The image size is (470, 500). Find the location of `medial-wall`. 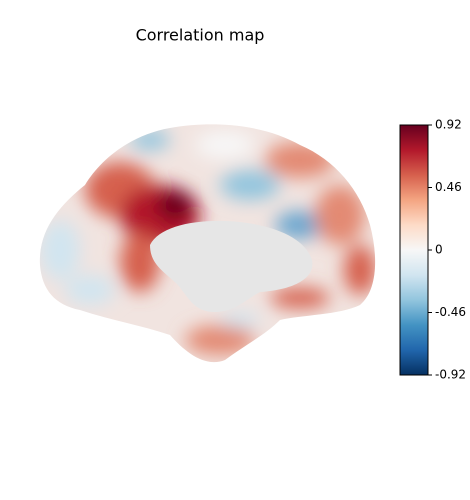

medial-wall is located at coordinates (231, 266).